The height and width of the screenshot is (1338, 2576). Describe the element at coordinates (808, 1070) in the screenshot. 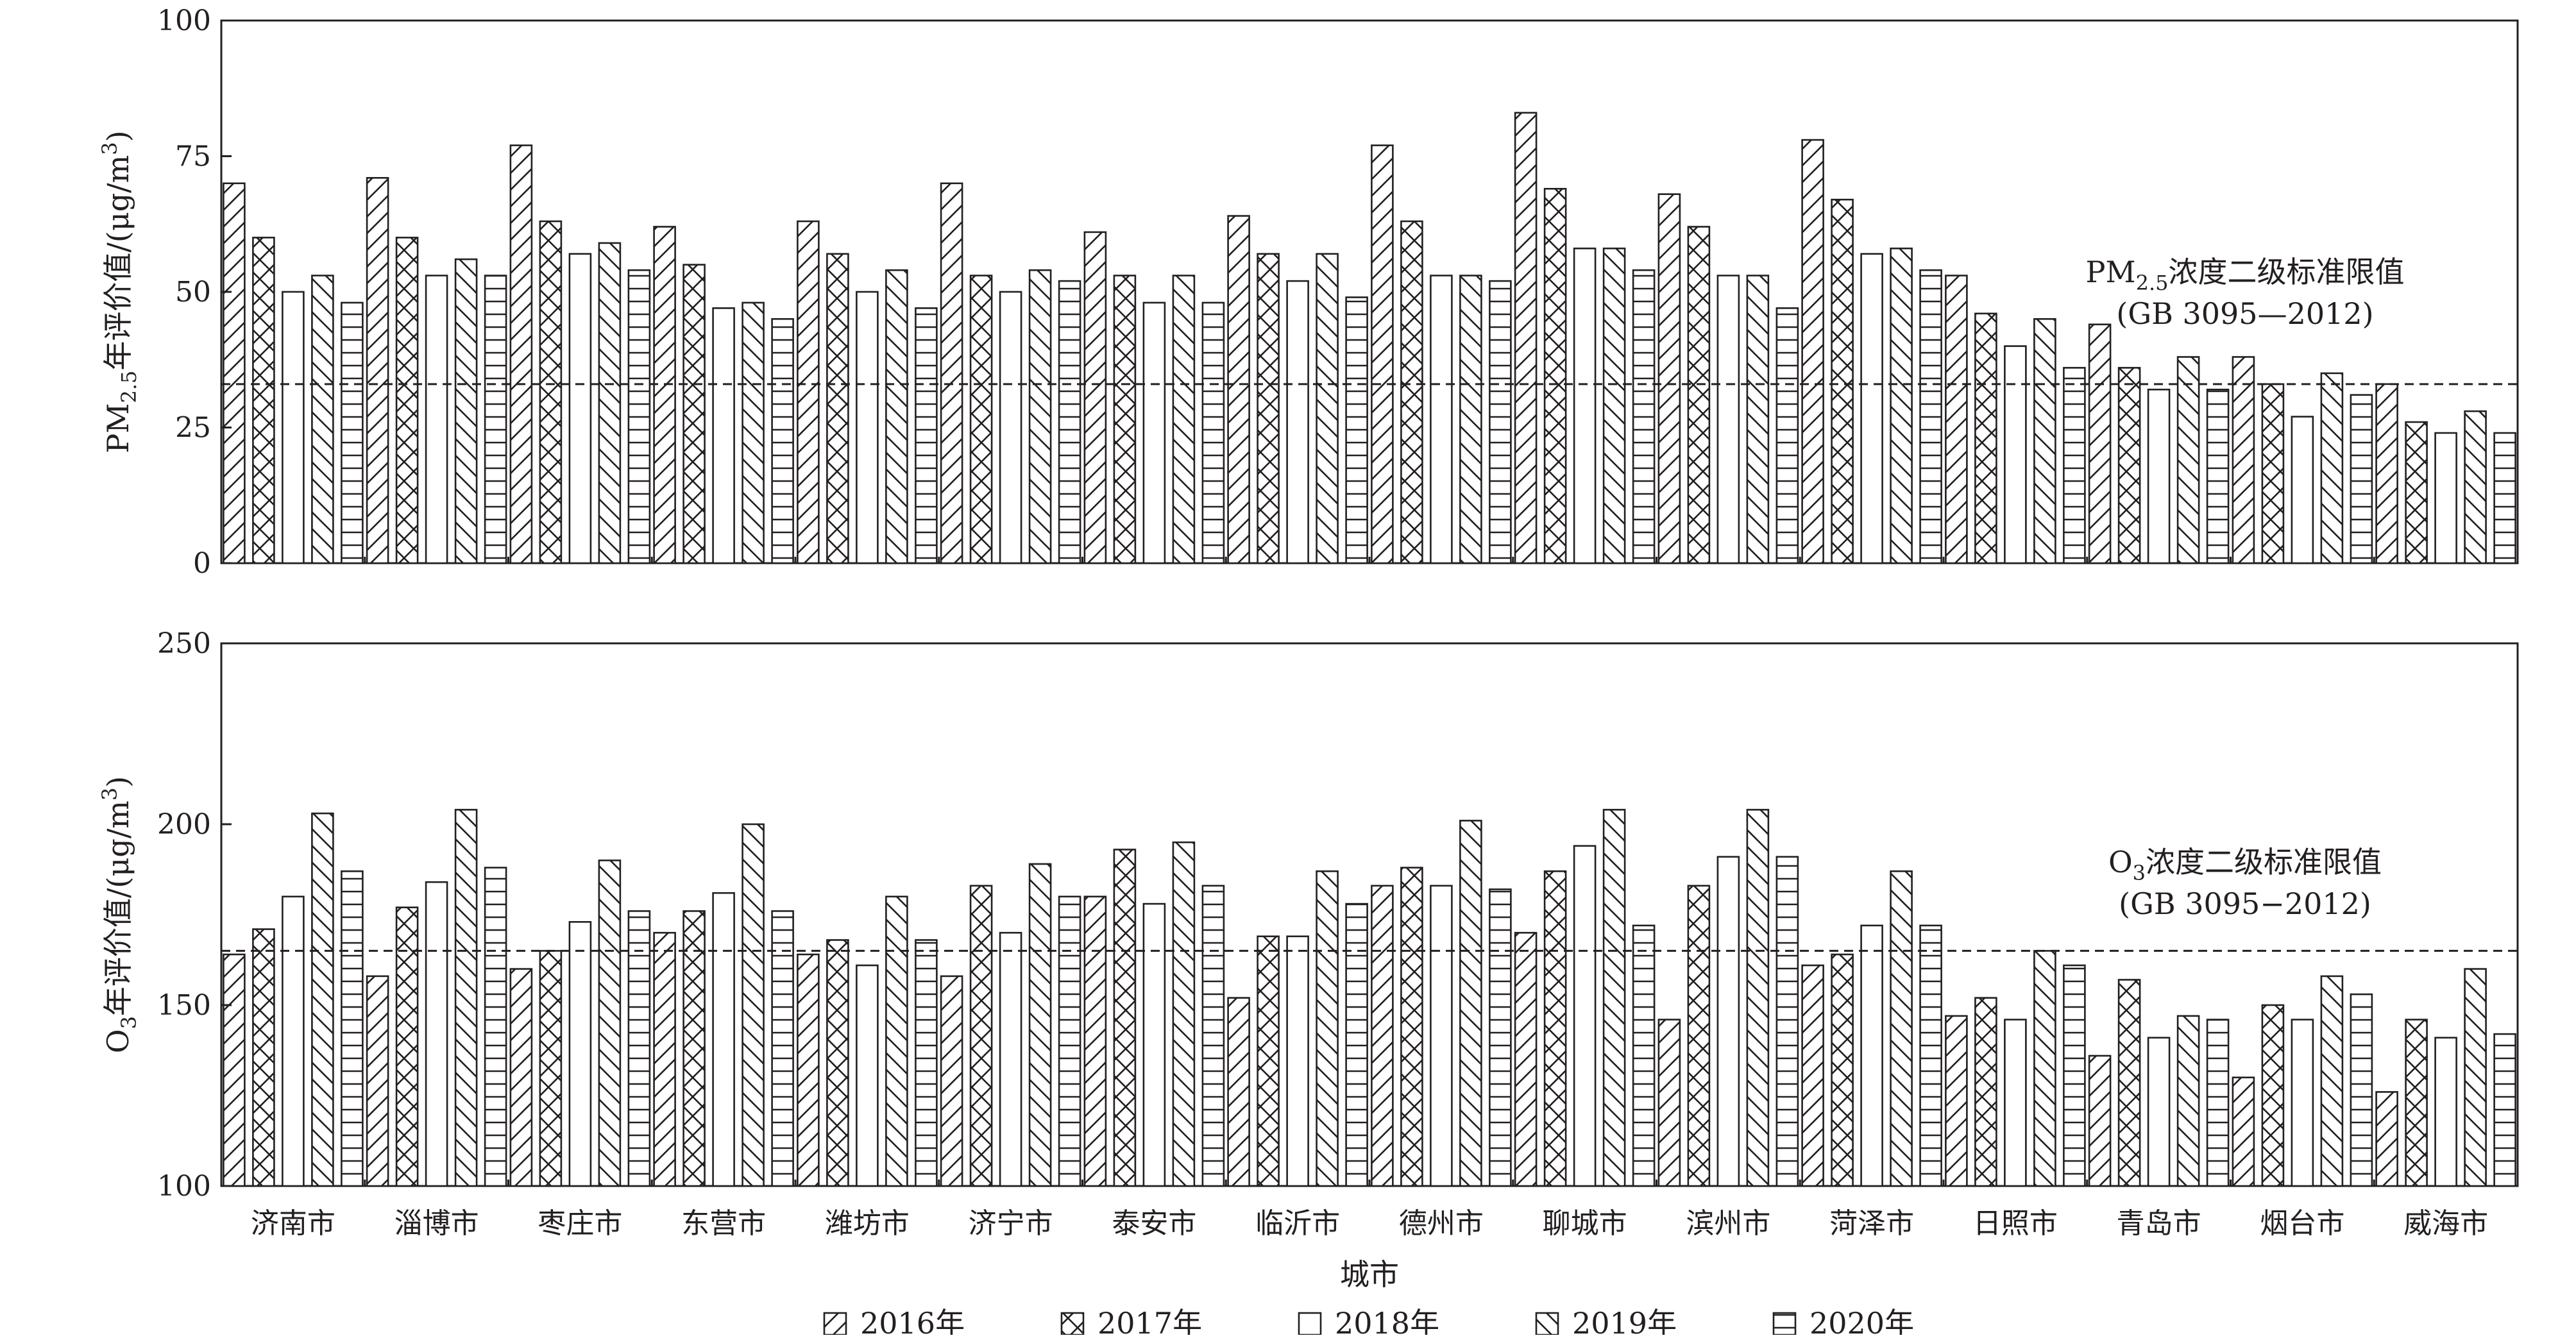

I see `bar-p1-c4-s0` at that location.